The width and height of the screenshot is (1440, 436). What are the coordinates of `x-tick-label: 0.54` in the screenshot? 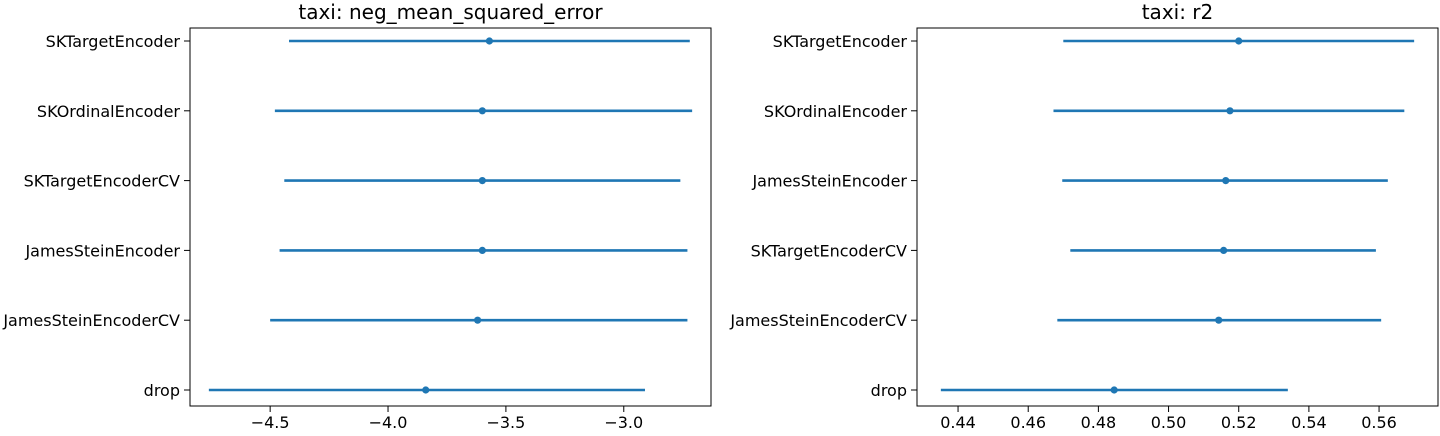 It's located at (1309, 422).